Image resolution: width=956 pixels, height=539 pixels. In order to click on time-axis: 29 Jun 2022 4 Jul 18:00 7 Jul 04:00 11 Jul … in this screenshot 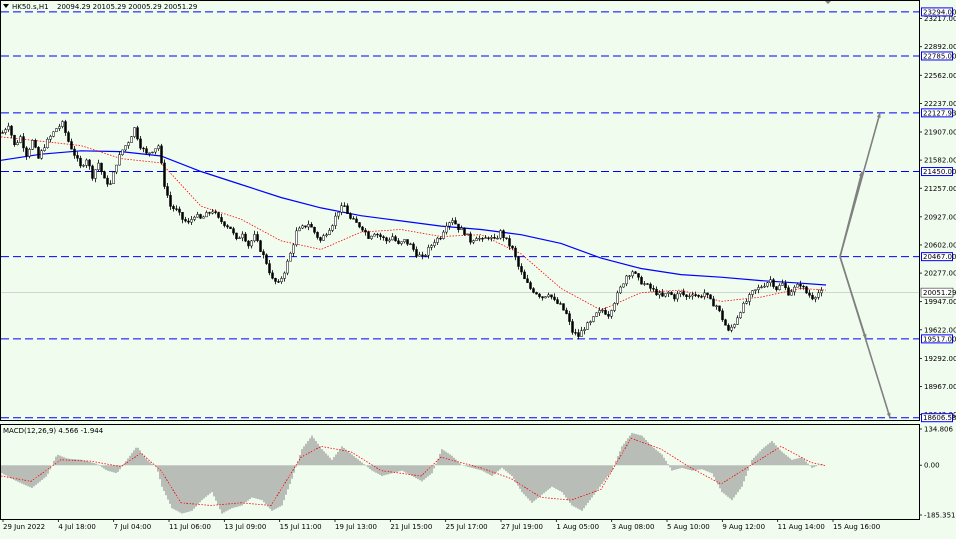, I will do `click(441, 525)`.